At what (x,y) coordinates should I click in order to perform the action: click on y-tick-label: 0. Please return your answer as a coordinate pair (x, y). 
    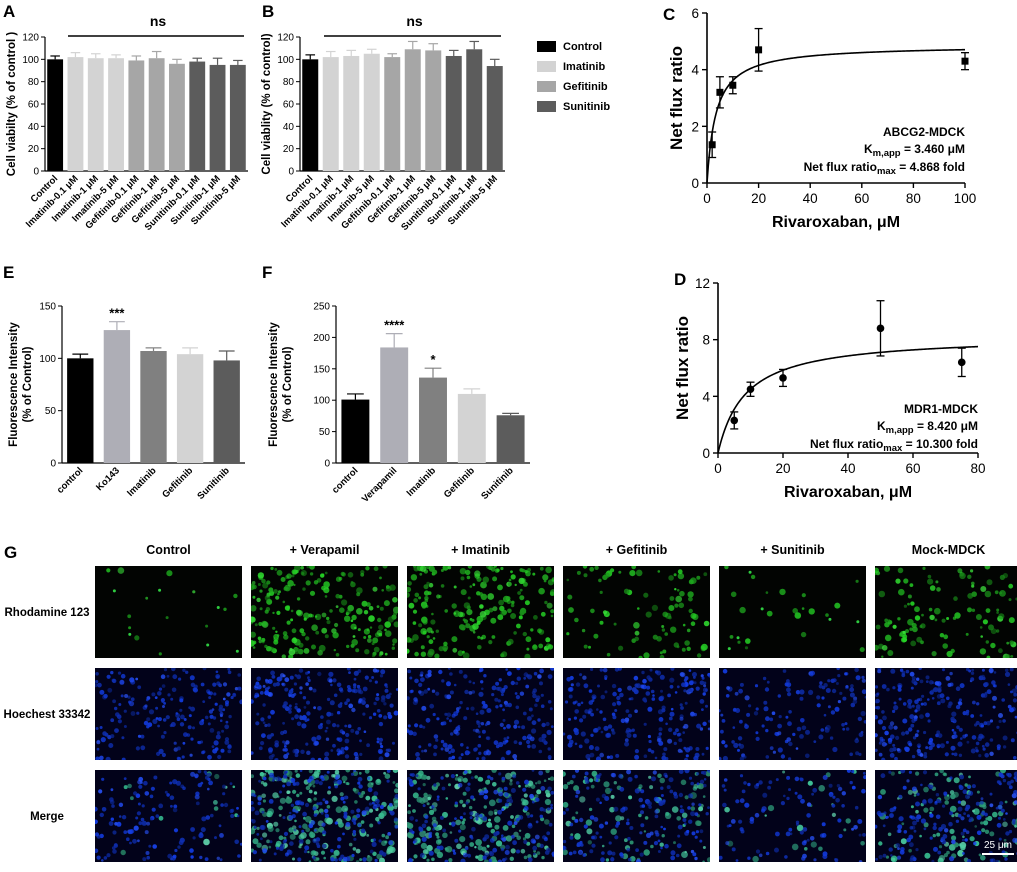
    Looking at the image, I should click on (36, 172).